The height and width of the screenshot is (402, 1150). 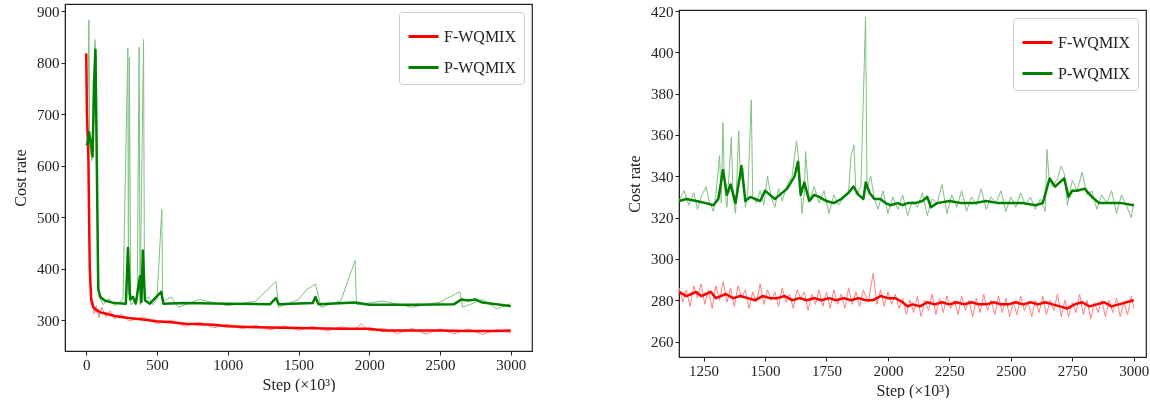 What do you see at coordinates (662, 342) in the screenshot?
I see `y-tick-label: 260` at bounding box center [662, 342].